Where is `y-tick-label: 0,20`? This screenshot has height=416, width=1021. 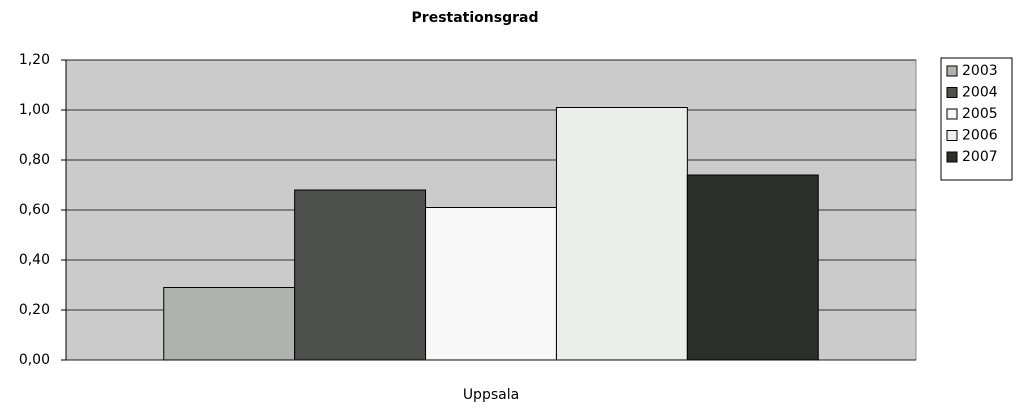
y-tick-label: 0,20 is located at coordinates (34, 310).